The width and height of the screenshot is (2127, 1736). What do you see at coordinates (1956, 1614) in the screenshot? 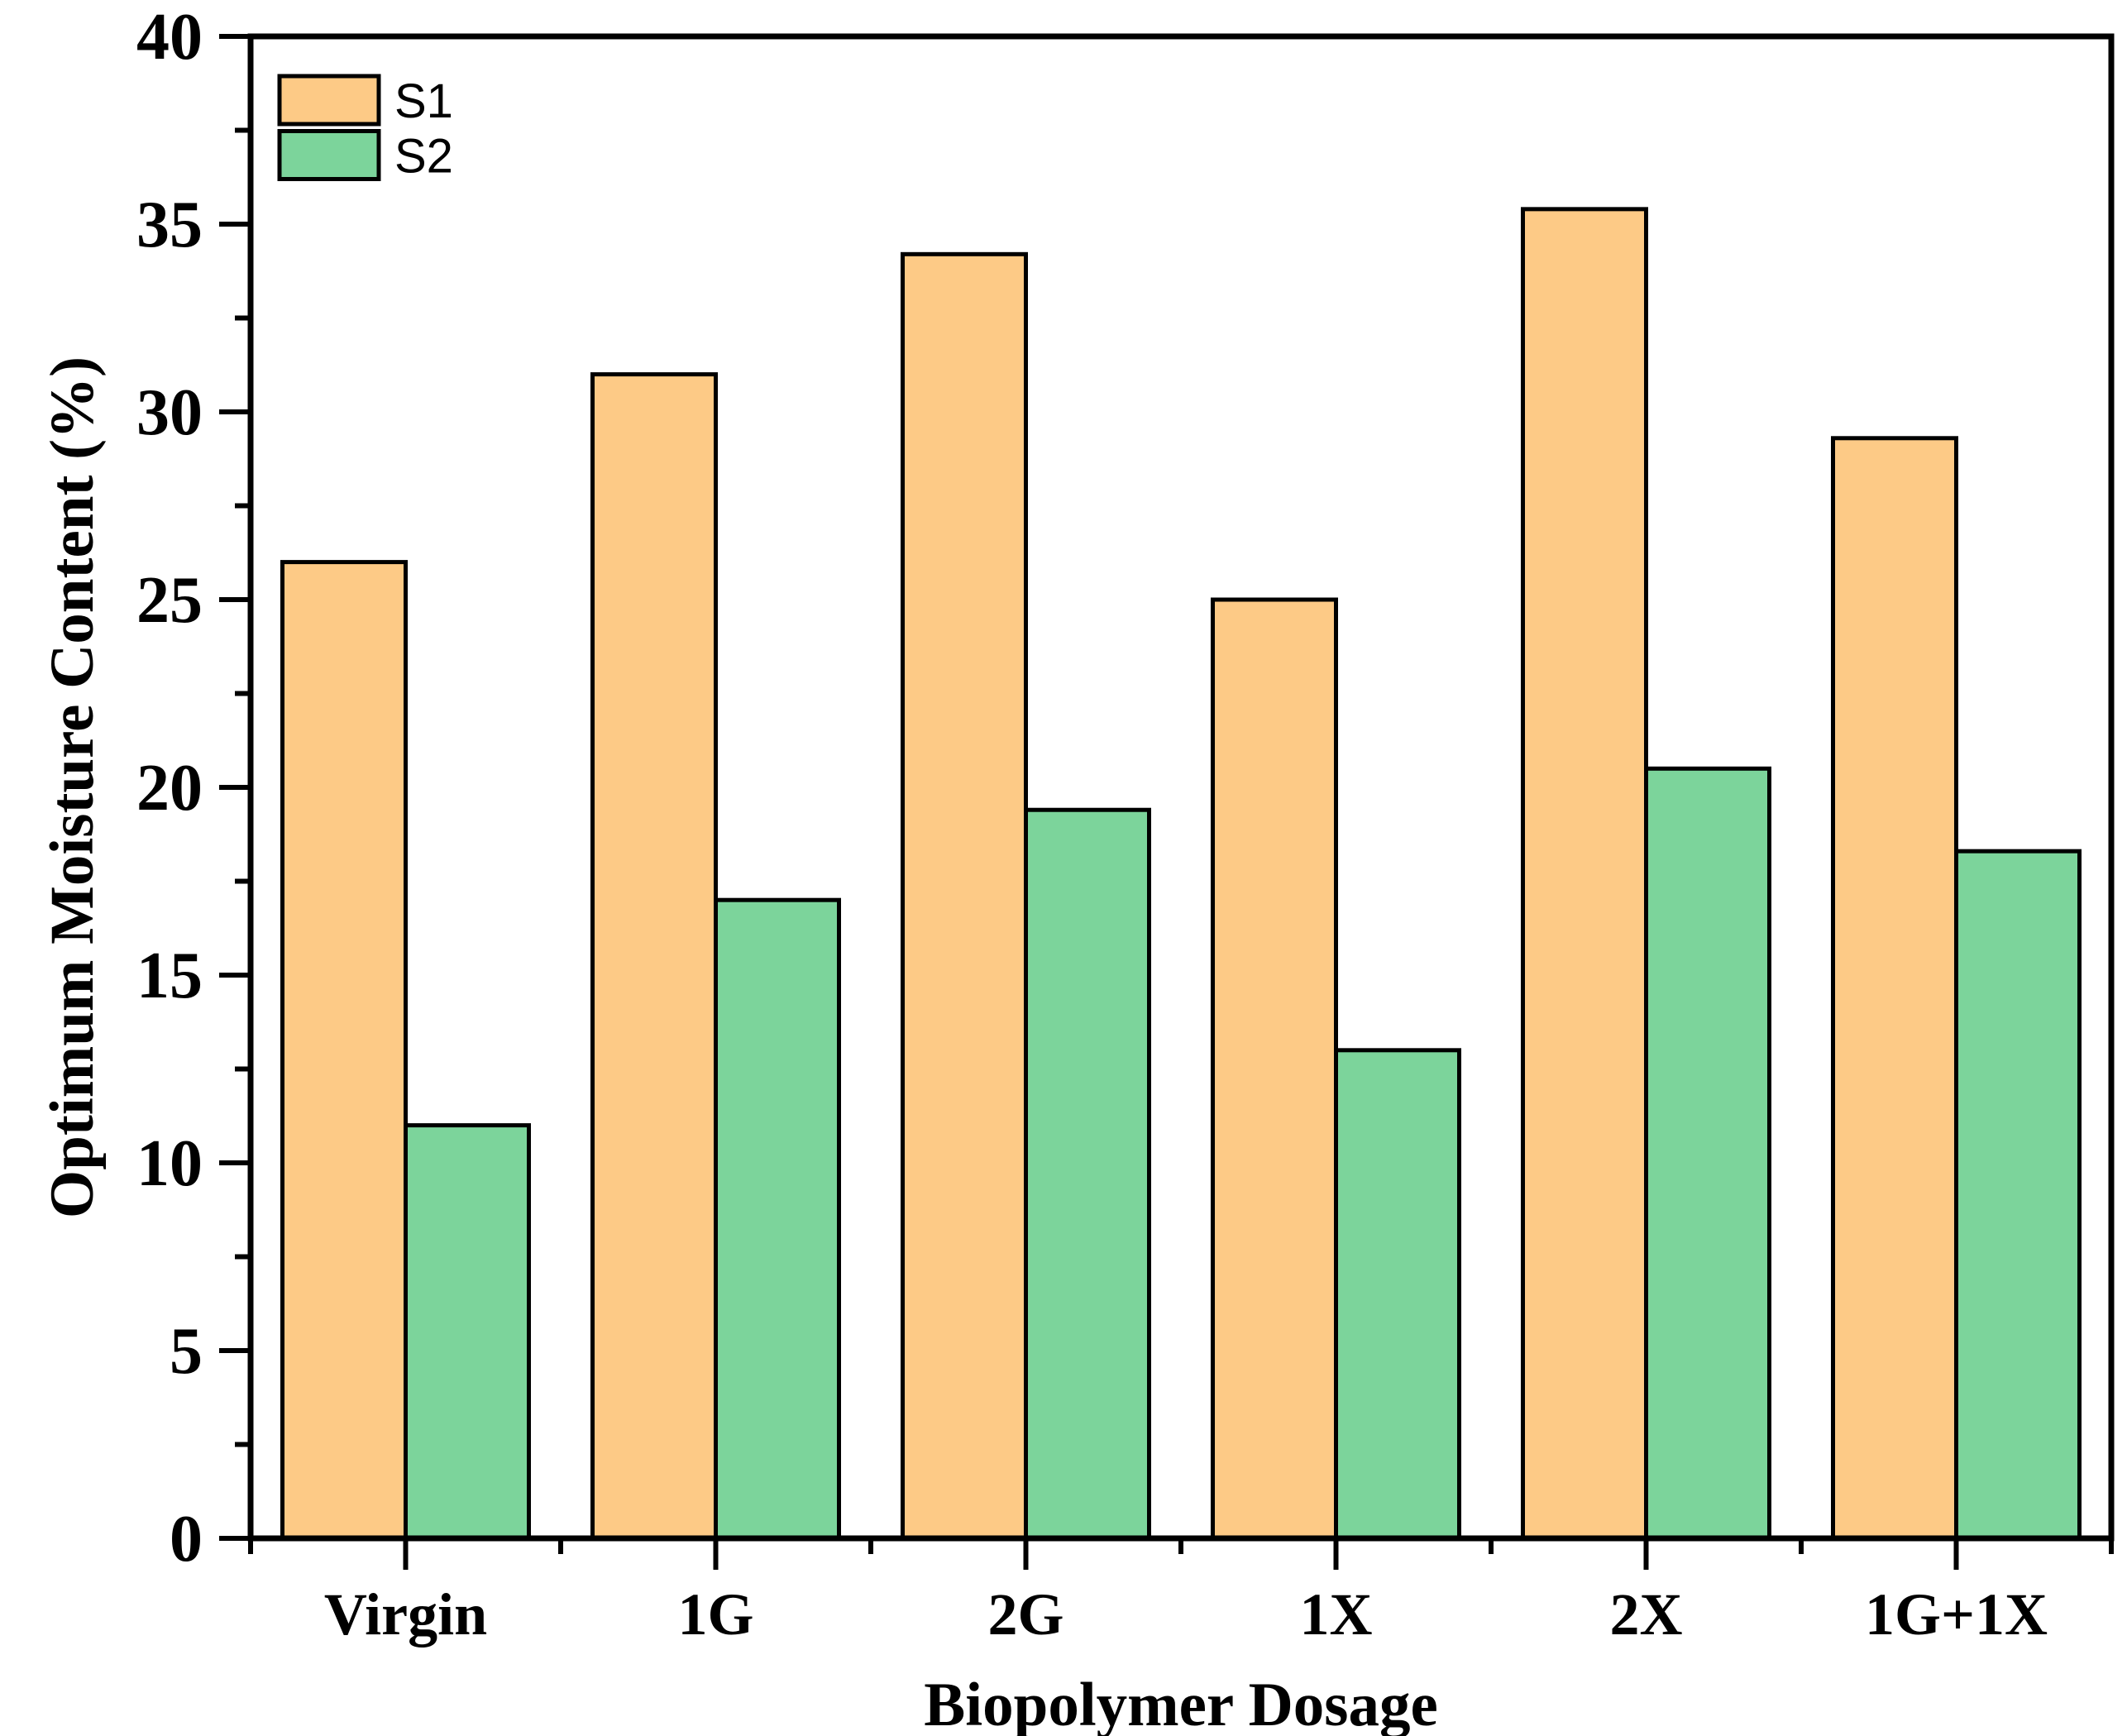
I see `x-tick-label-1g+1x: 1G+1X` at bounding box center [1956, 1614].